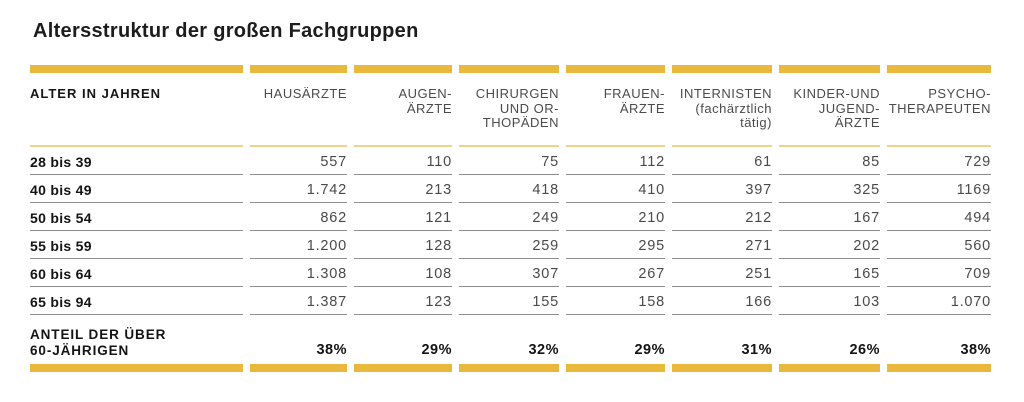  What do you see at coordinates (722, 273) in the screenshot?
I see `cell: 251` at bounding box center [722, 273].